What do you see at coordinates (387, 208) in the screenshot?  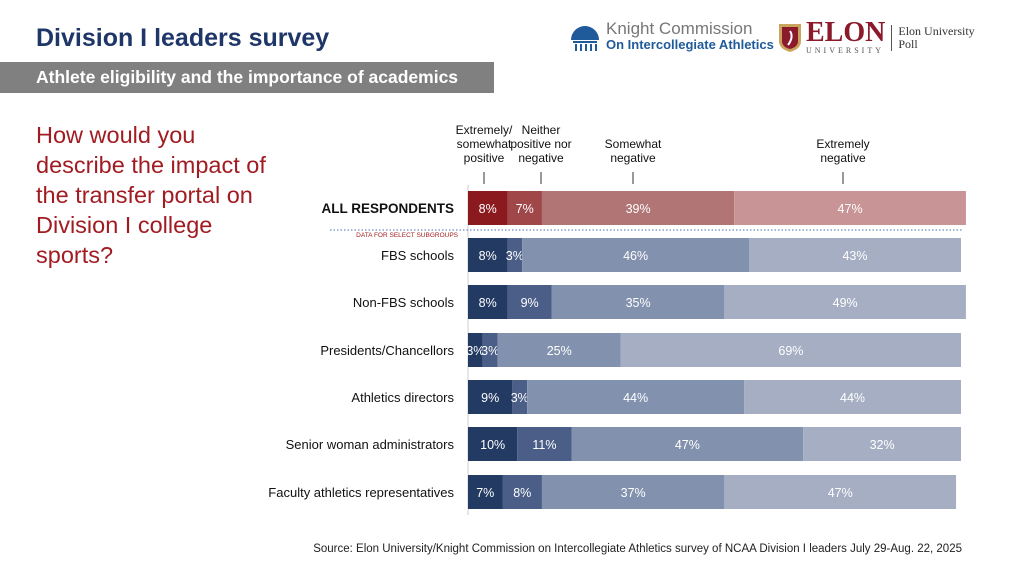 I see `category-label: ALL RESPONDENTS` at bounding box center [387, 208].